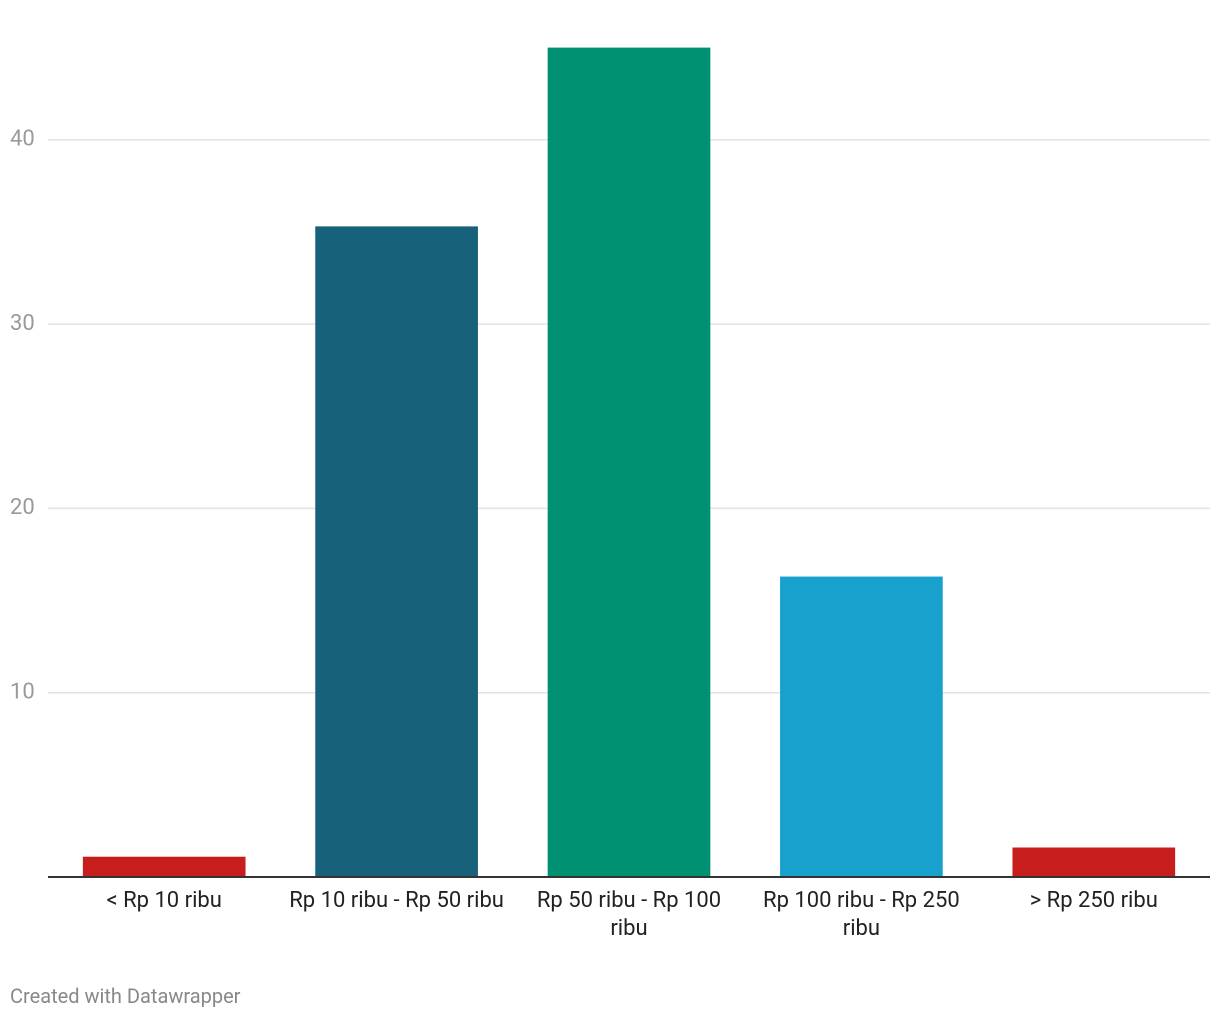 The width and height of the screenshot is (1220, 1020). I want to click on x-tick-label: Rp 100 ribu - Rp 250 ribu, so click(861, 914).